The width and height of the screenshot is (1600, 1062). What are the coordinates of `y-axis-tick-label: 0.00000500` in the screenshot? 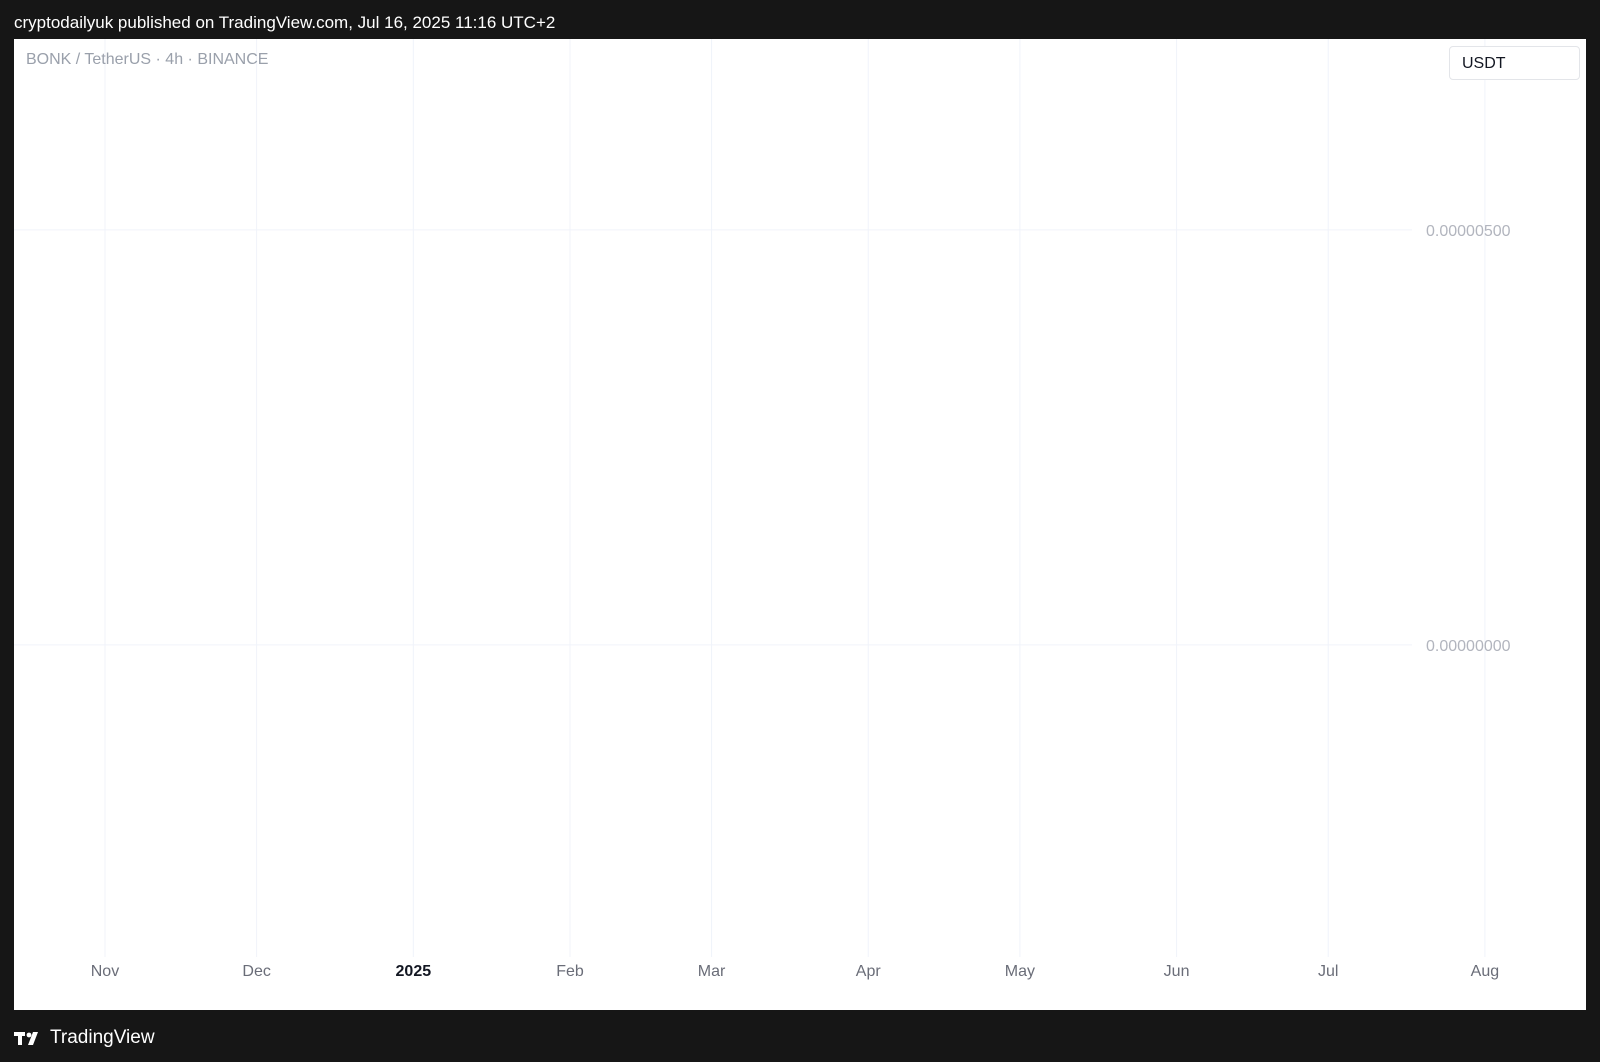 It's located at (1468, 231).